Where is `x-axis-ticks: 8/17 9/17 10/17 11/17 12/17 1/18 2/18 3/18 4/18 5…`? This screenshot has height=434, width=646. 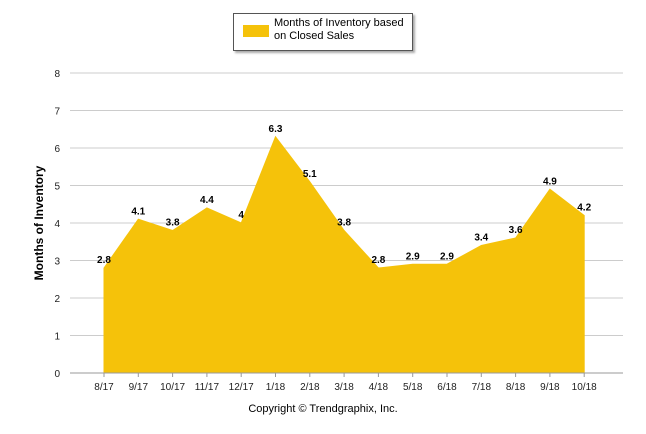
x-axis-ticks: 8/17 9/17 10/17 11/17 12/17 1/18 2/18 3/18 4/18 5… is located at coordinates (345, 383).